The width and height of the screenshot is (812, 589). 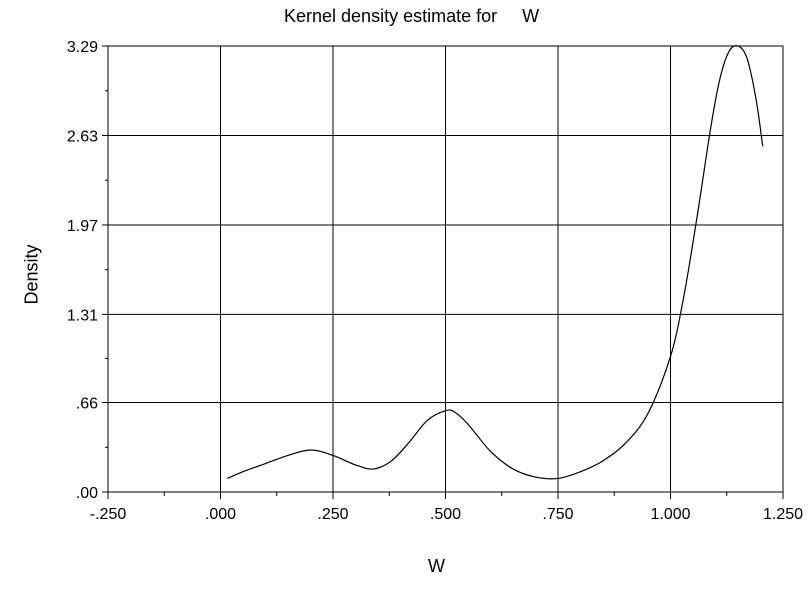 What do you see at coordinates (531, 16) in the screenshot?
I see `chart-title-var: W` at bounding box center [531, 16].